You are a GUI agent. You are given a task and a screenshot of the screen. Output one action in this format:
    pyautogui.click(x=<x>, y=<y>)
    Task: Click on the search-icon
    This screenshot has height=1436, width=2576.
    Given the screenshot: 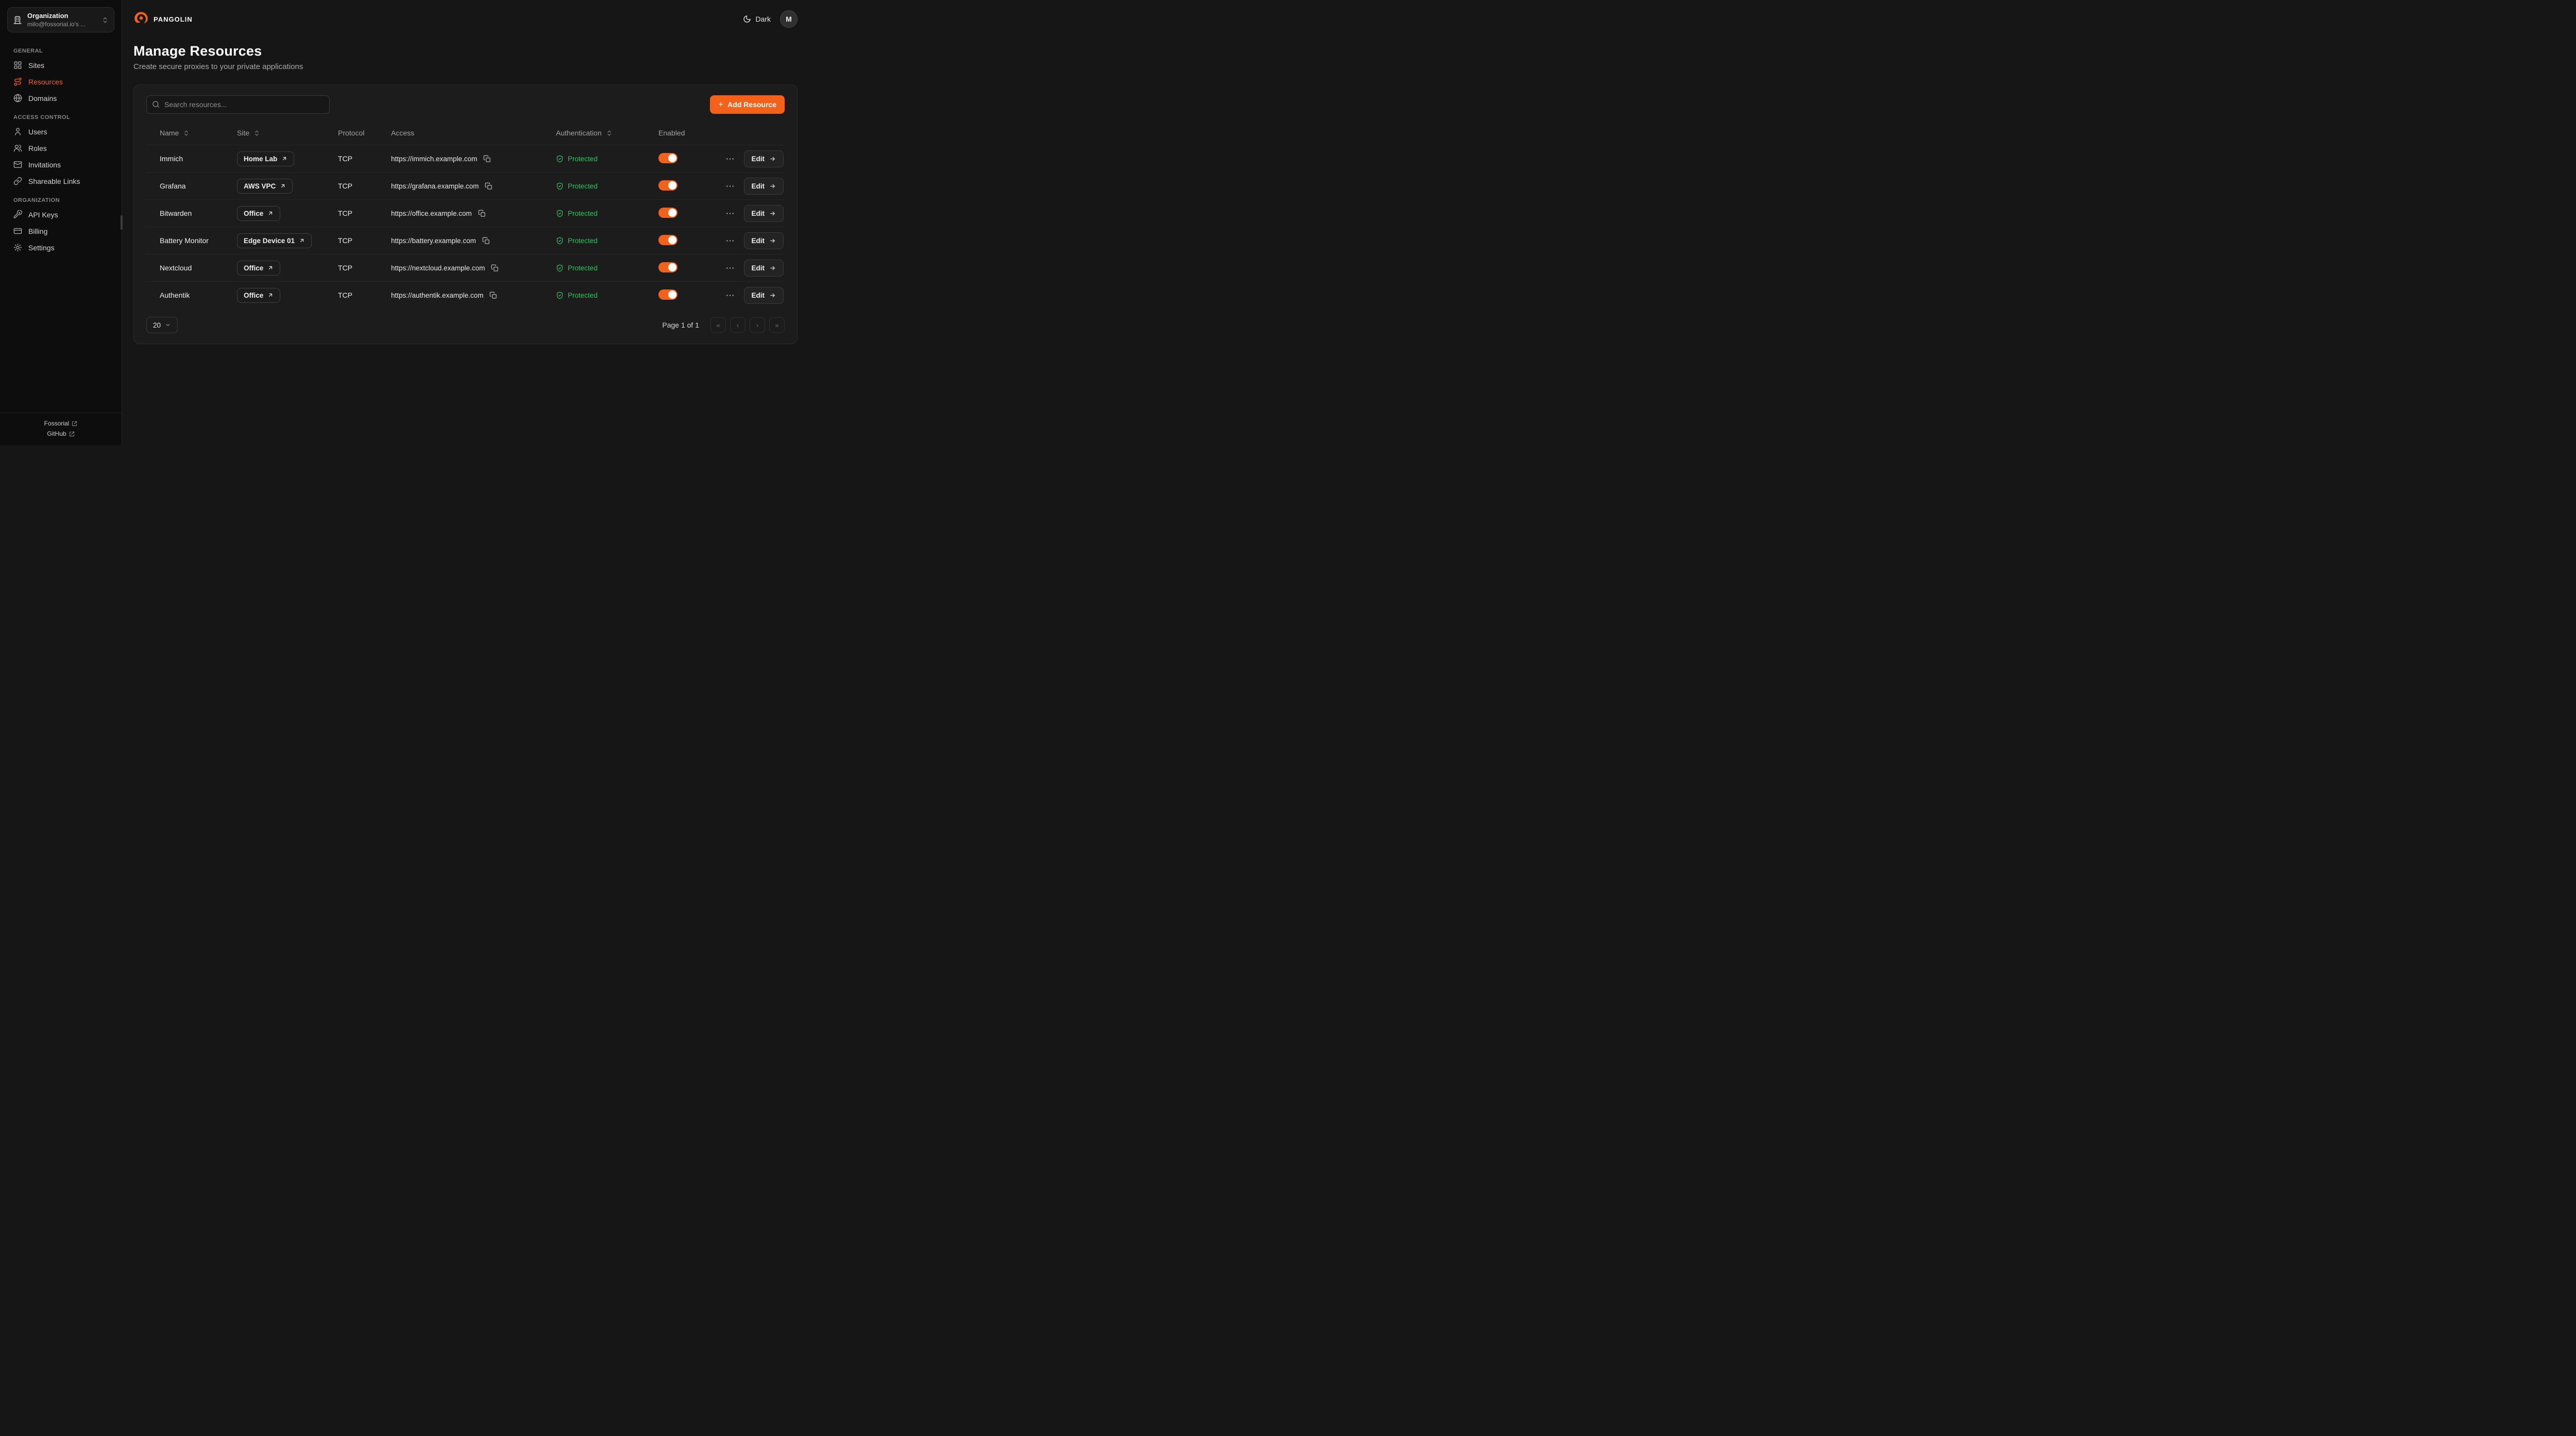 What is the action you would take?
    pyautogui.click(x=156, y=104)
    